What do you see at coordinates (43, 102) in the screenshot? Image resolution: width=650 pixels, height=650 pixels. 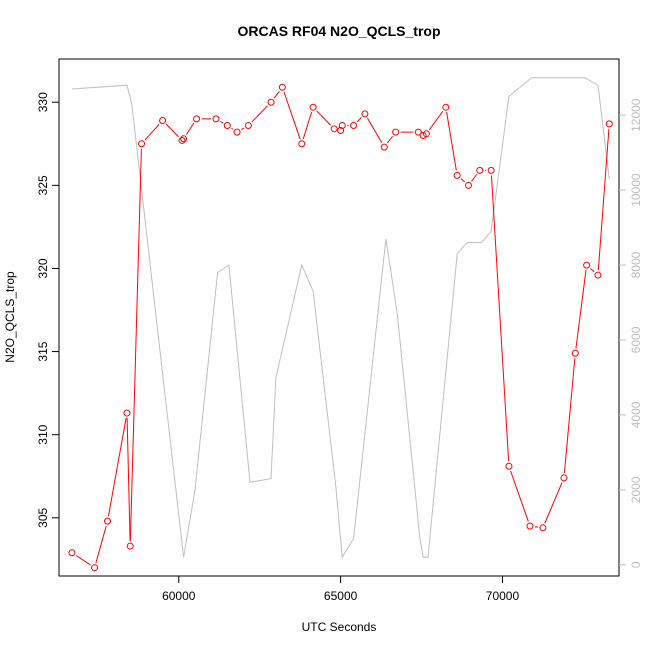 I see `y-tick-label: 330` at bounding box center [43, 102].